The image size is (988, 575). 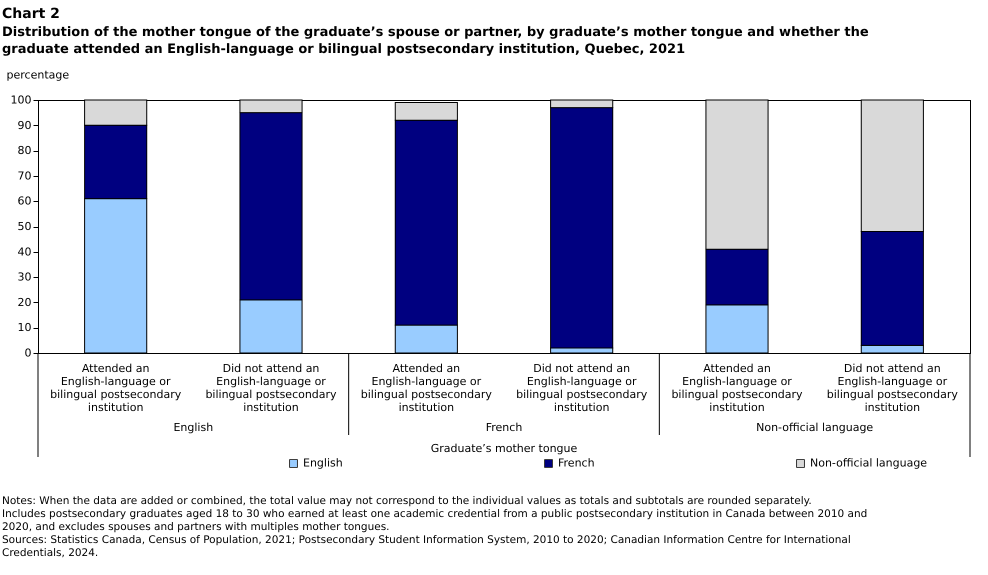 I want to click on text: French, so click(x=504, y=427).